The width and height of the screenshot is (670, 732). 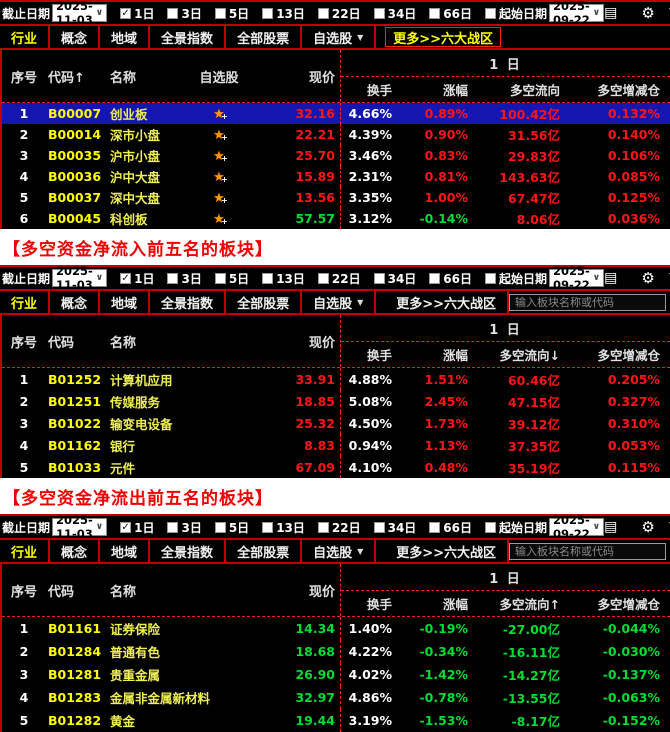 What do you see at coordinates (336, 590) in the screenshot?
I see `table-header: 序号 代码 名称 现价 1 日 换手 涨幅 多空流向↑ 多空增减仓` at bounding box center [336, 590].